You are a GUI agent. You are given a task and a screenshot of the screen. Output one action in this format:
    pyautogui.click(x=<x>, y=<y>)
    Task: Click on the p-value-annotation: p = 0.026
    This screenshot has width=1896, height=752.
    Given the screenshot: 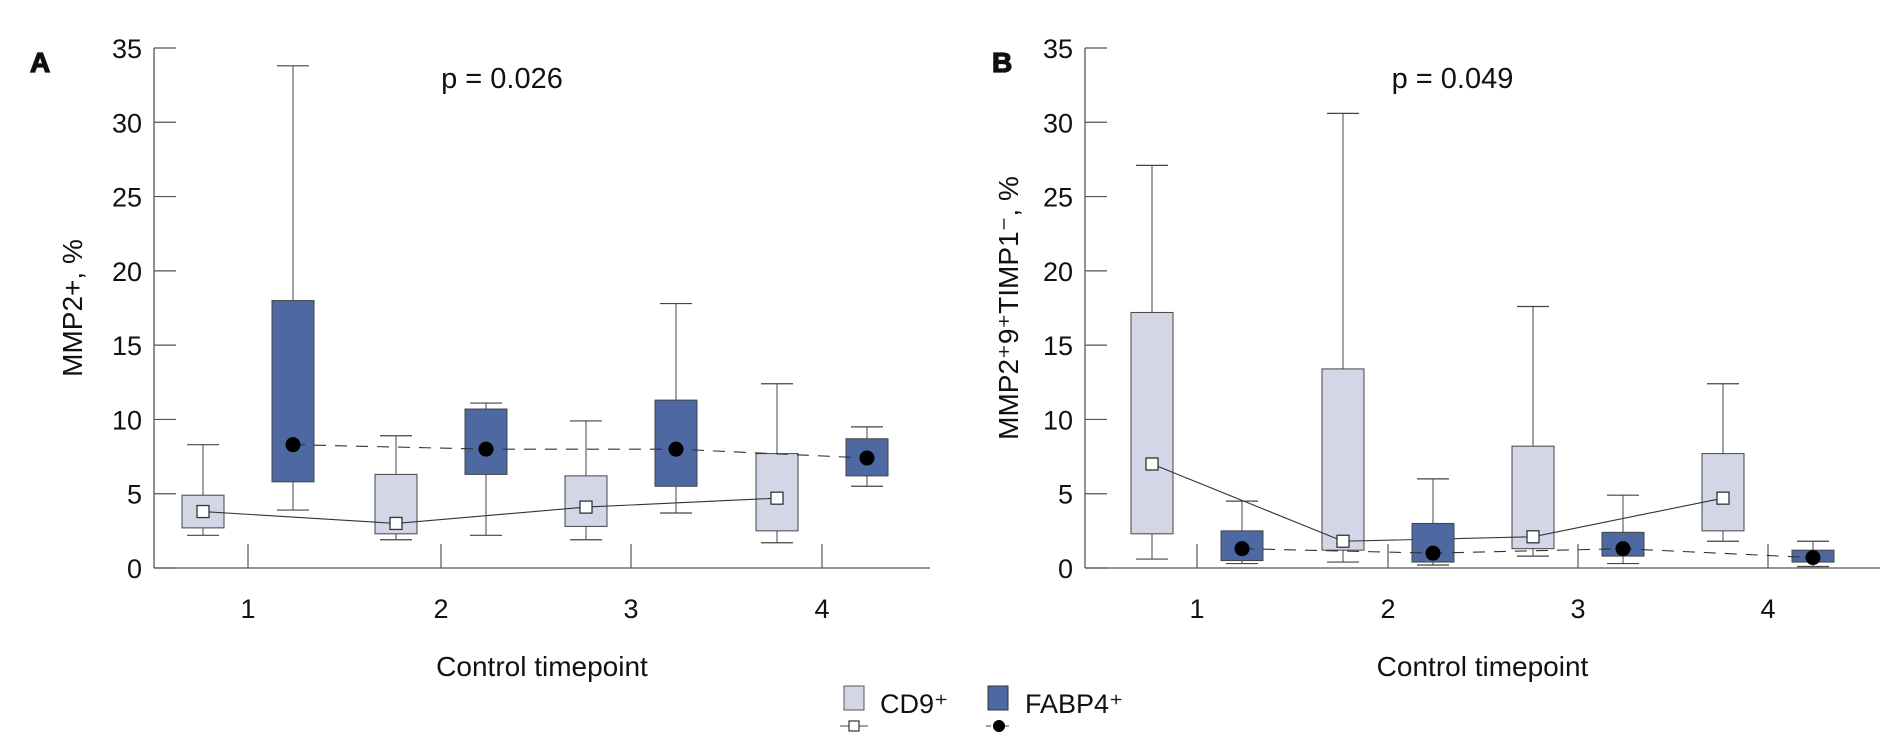 What is the action you would take?
    pyautogui.click(x=502, y=79)
    